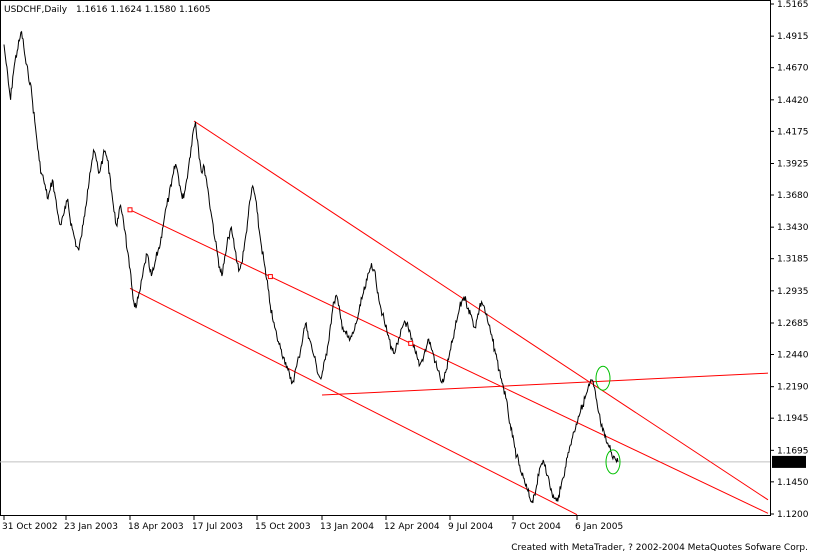 The width and height of the screenshot is (815, 555). I want to click on x-tick-label: 9 Jul 2004, so click(470, 527).